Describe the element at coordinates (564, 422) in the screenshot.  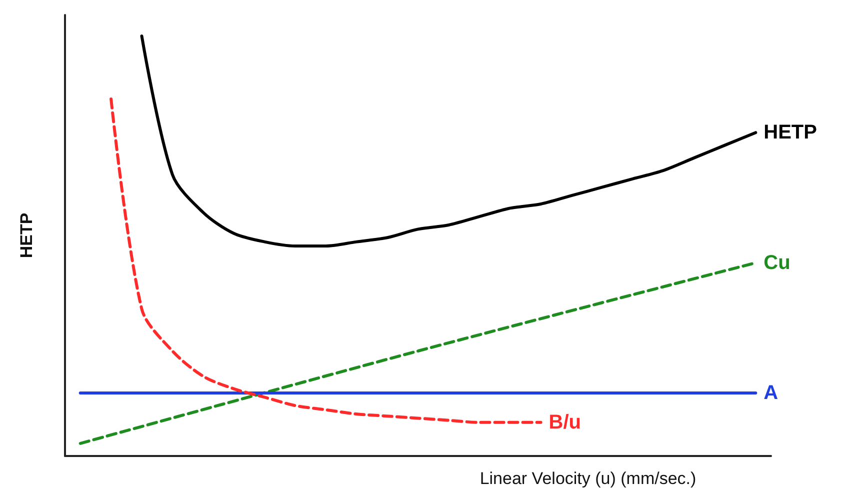
I see `series-label: B/u` at that location.